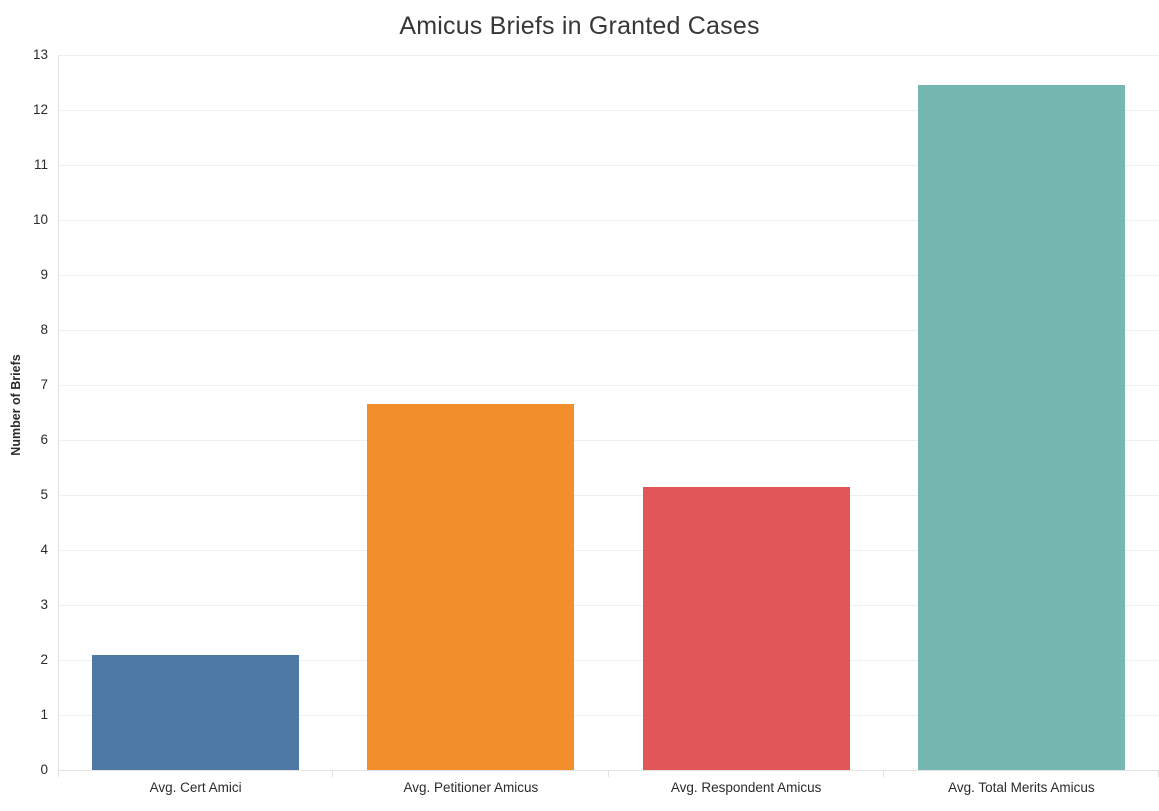 The width and height of the screenshot is (1159, 811). What do you see at coordinates (44, 494) in the screenshot?
I see `y-tick-label-5: 5` at bounding box center [44, 494].